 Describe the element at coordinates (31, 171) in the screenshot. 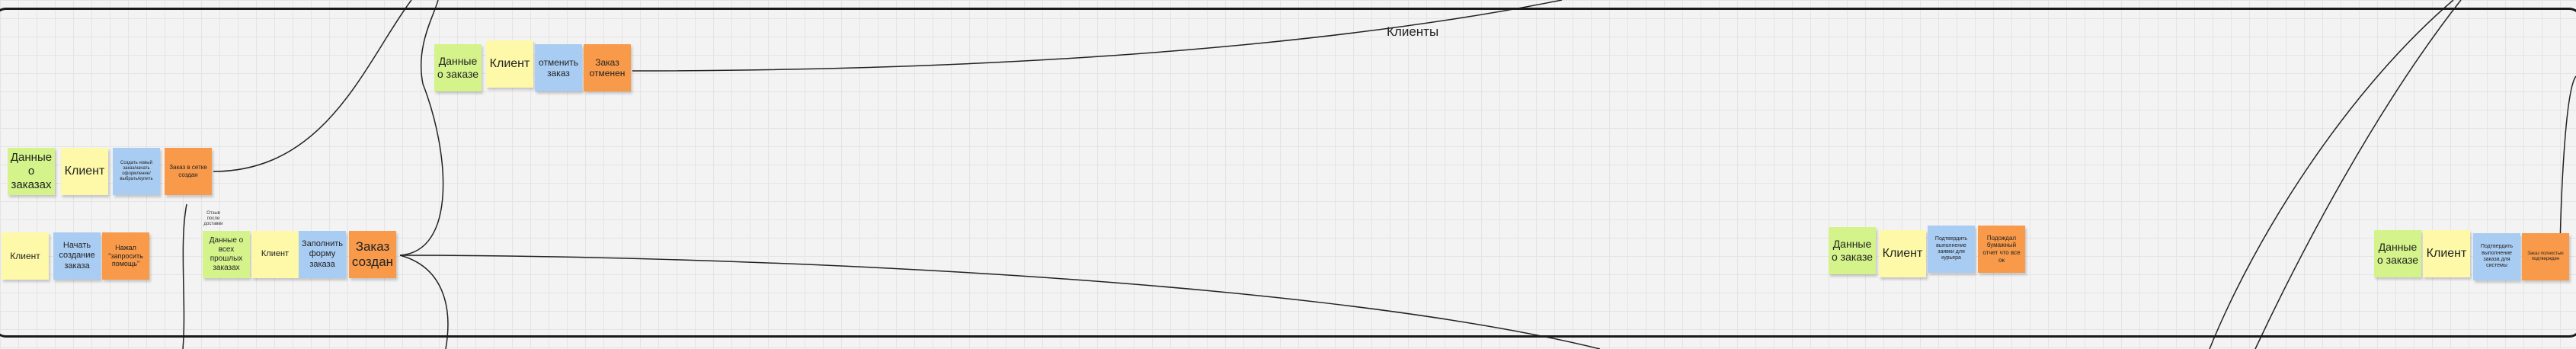

I see `sticky-note-data: Данные о заказах` at that location.